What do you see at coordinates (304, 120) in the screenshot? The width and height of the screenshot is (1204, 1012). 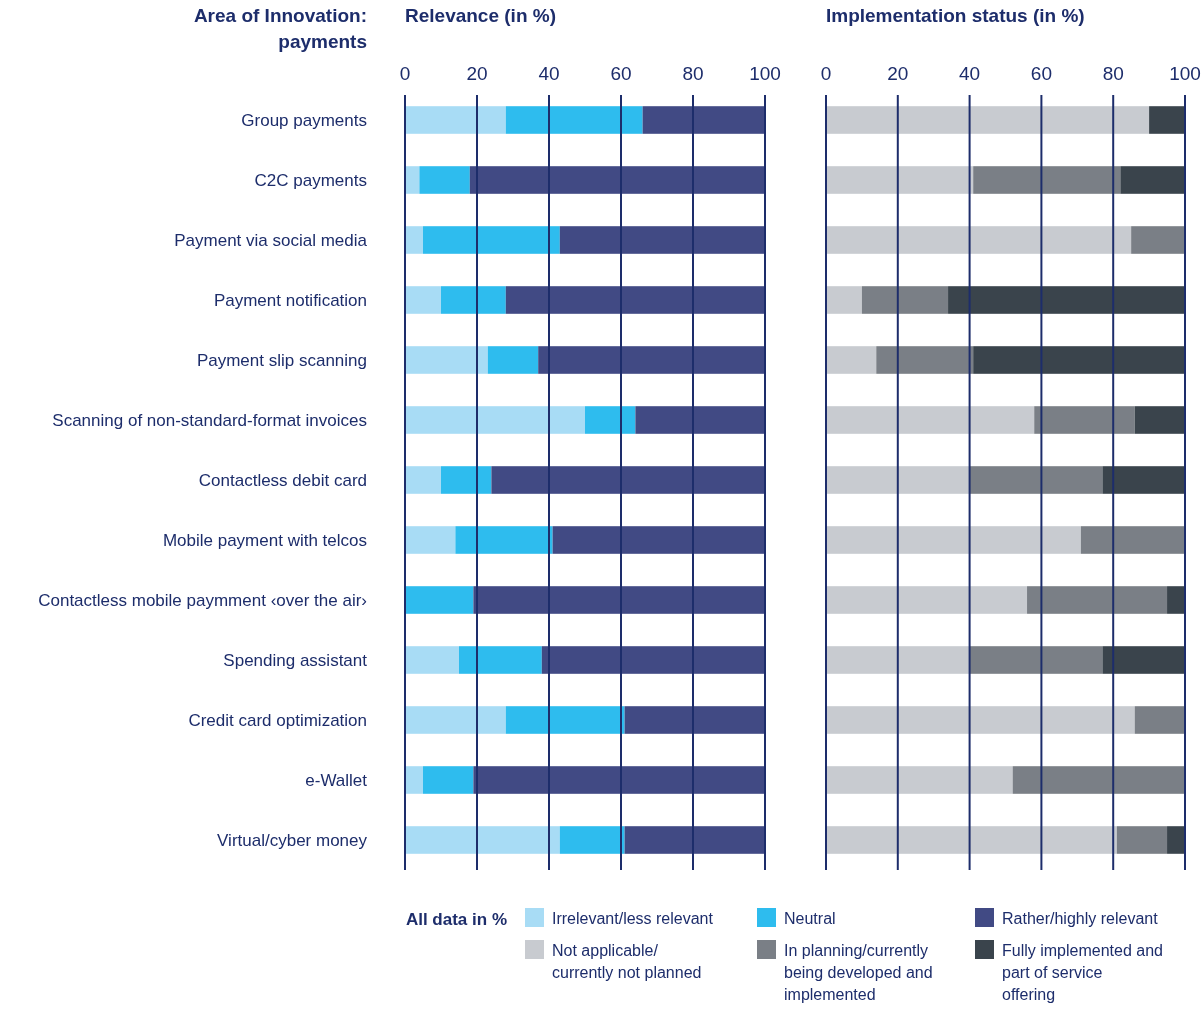 I see `y-tick-label: Group payments` at bounding box center [304, 120].